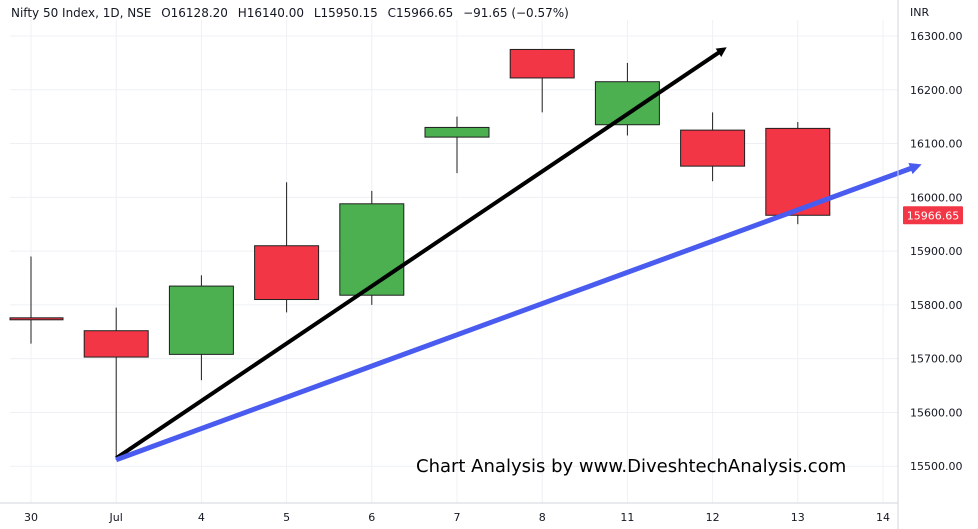 This screenshot has width=978, height=529. Describe the element at coordinates (936, 359) in the screenshot. I see `y-tick-label: 15700.00` at that location.